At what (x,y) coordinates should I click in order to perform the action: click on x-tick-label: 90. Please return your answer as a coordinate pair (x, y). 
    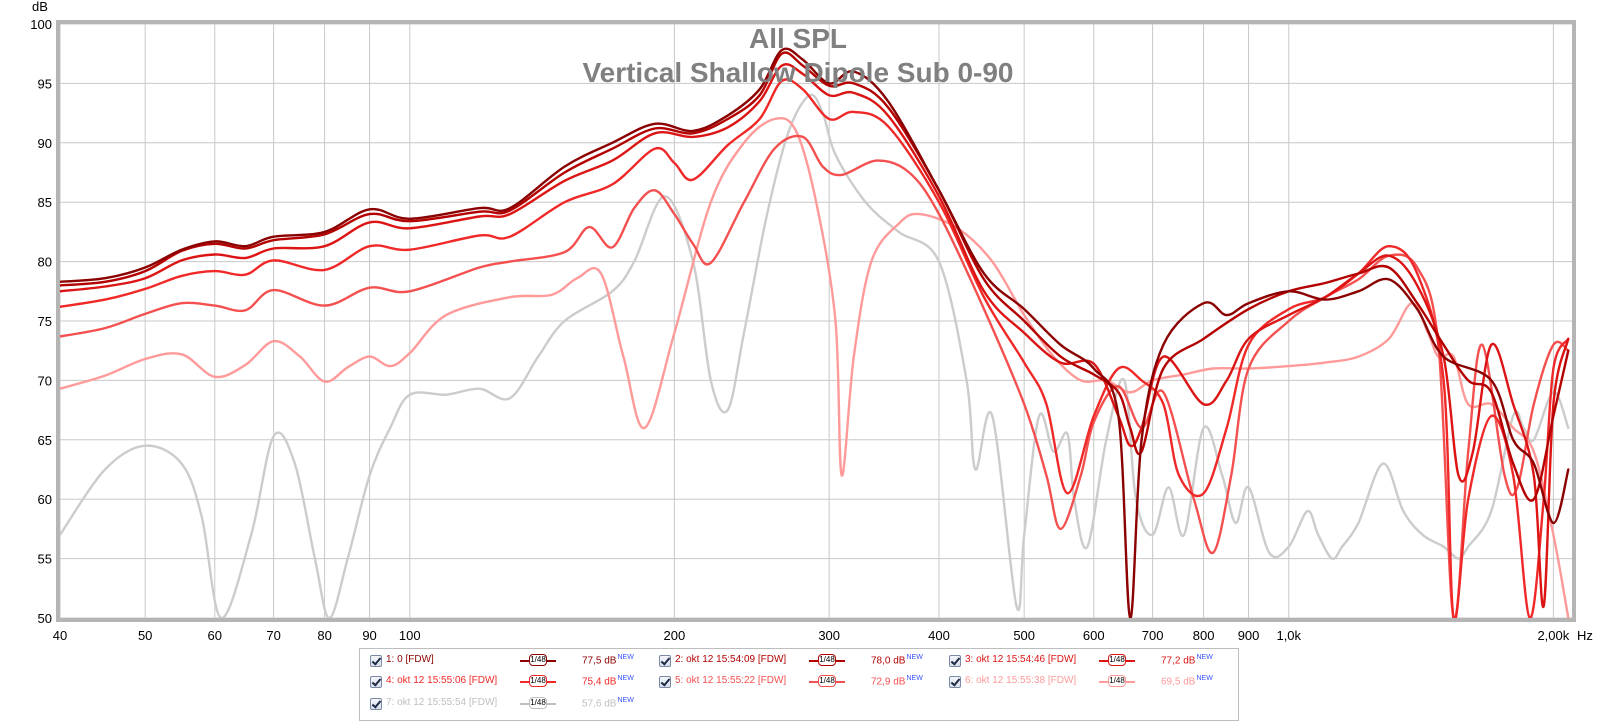
    Looking at the image, I should click on (369, 635).